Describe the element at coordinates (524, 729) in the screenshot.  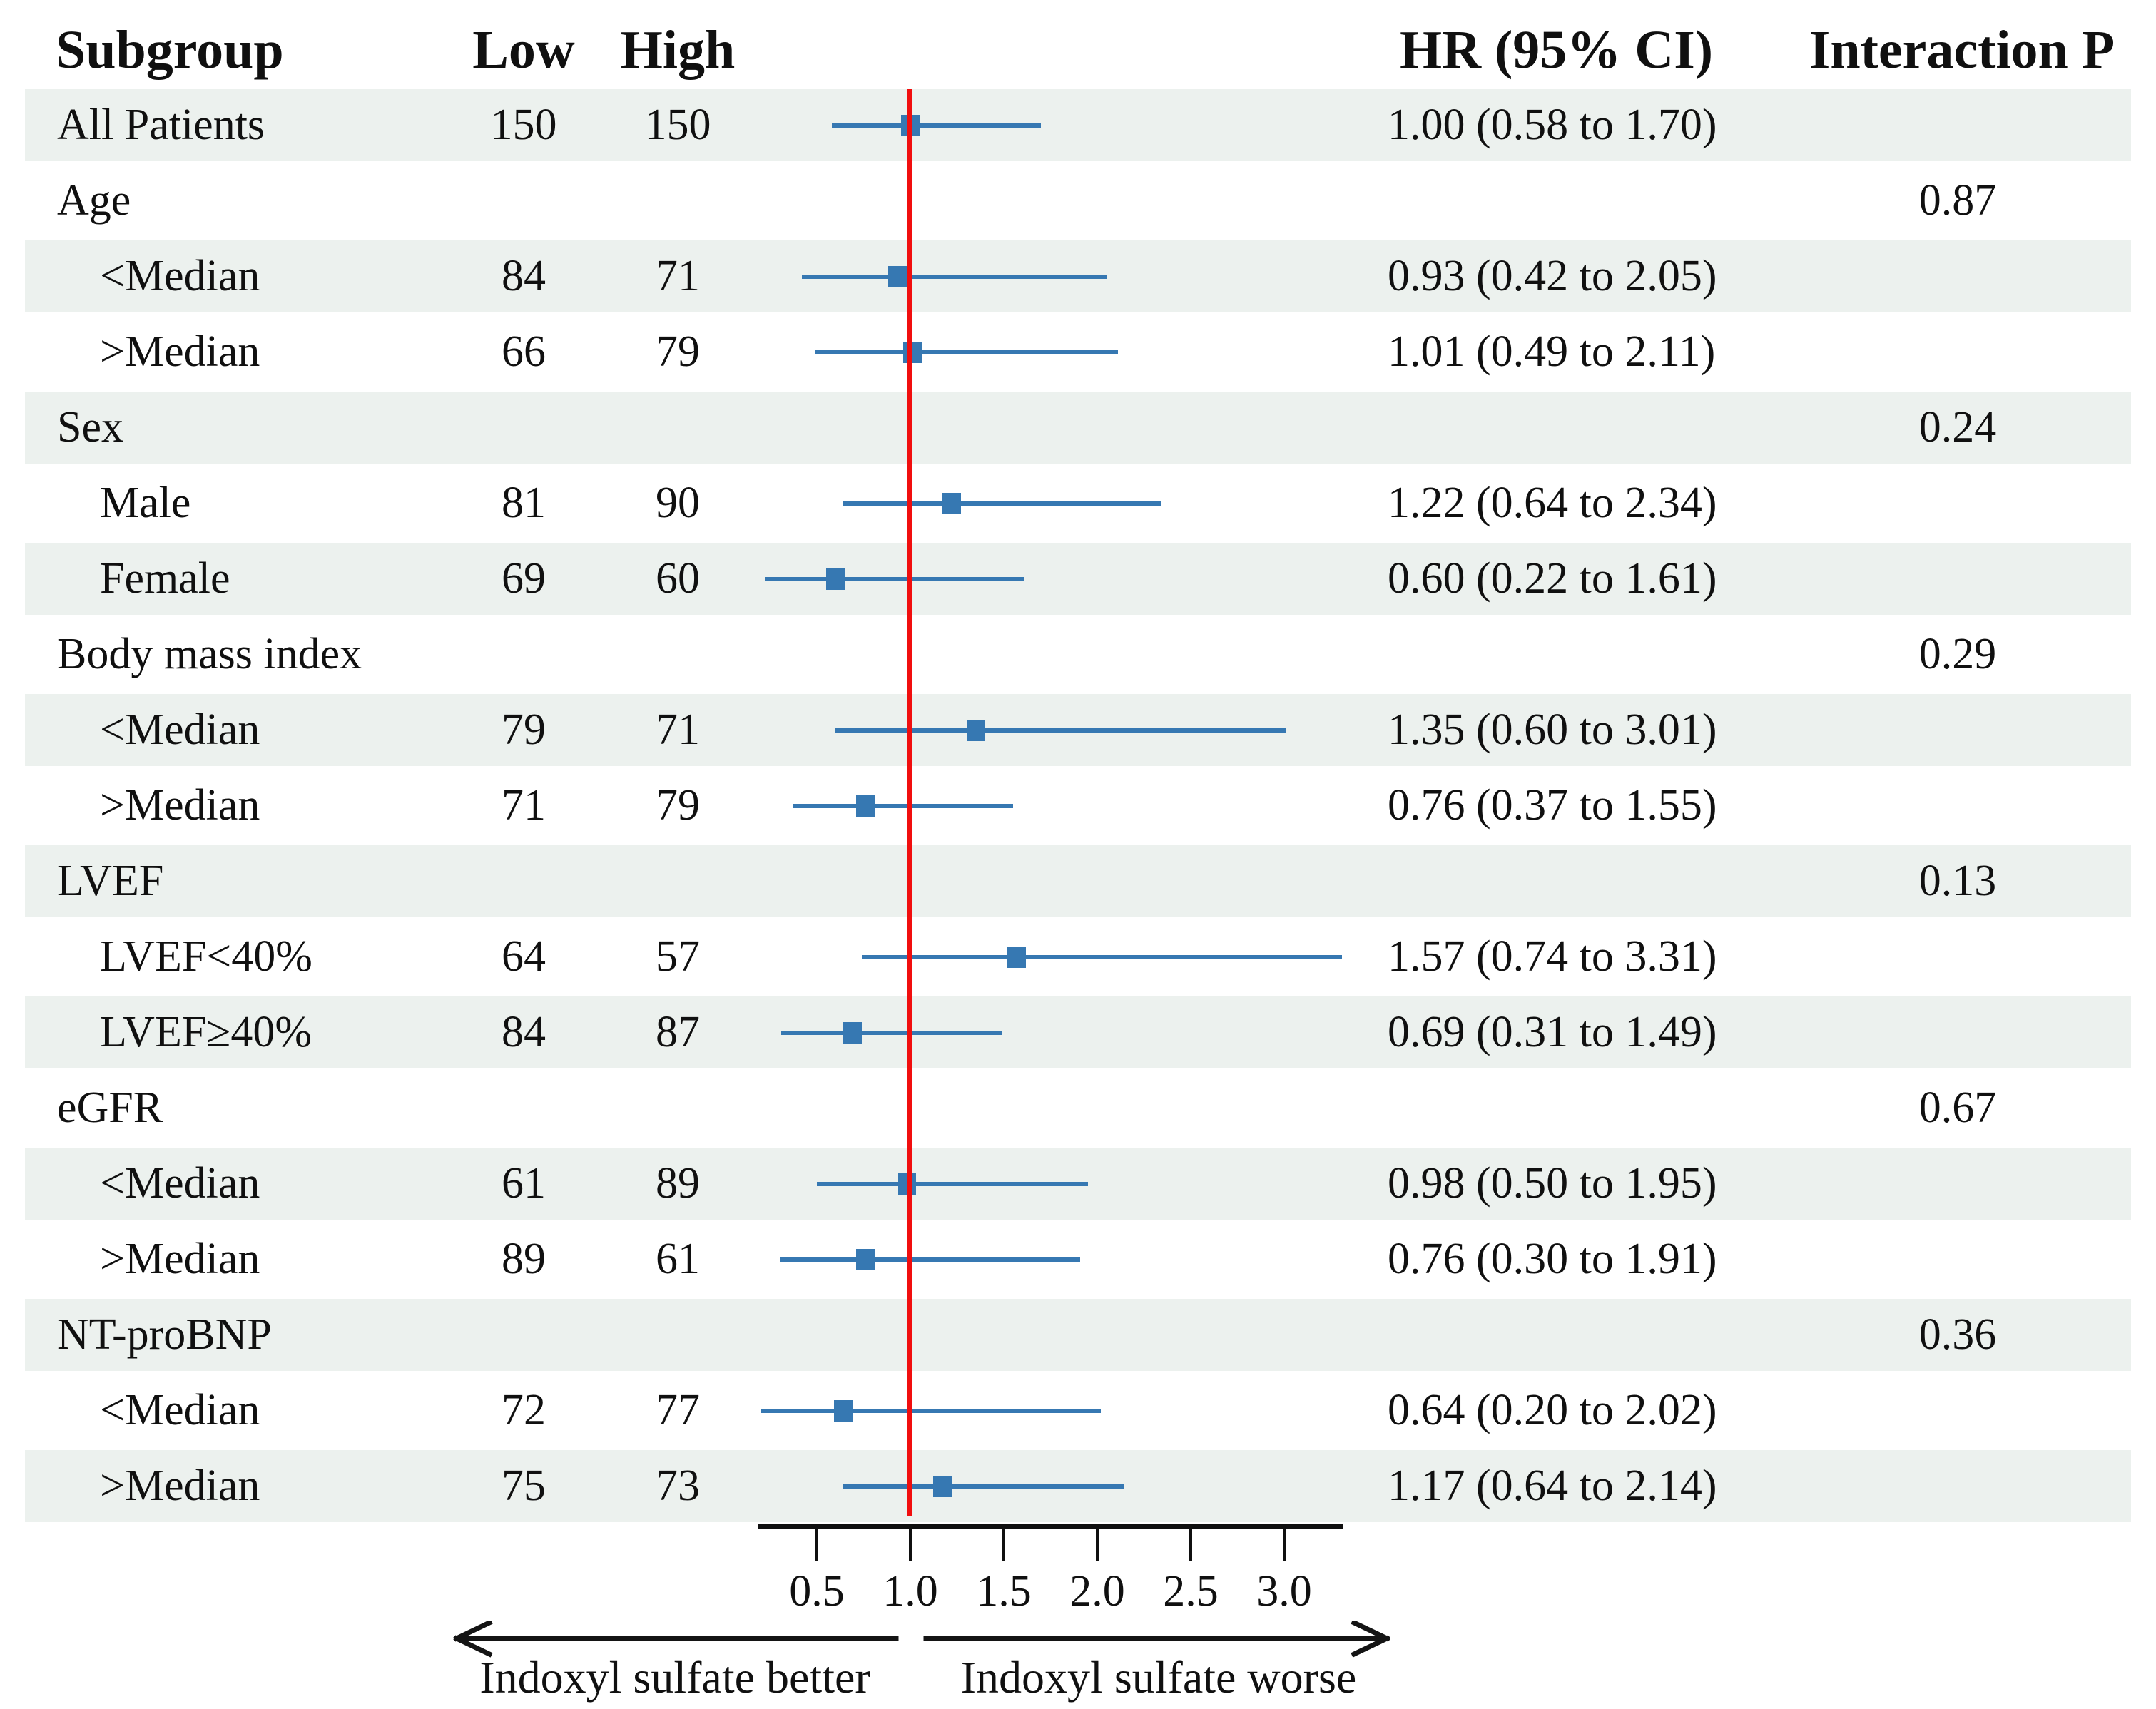
I see `low-count: 79` at that location.